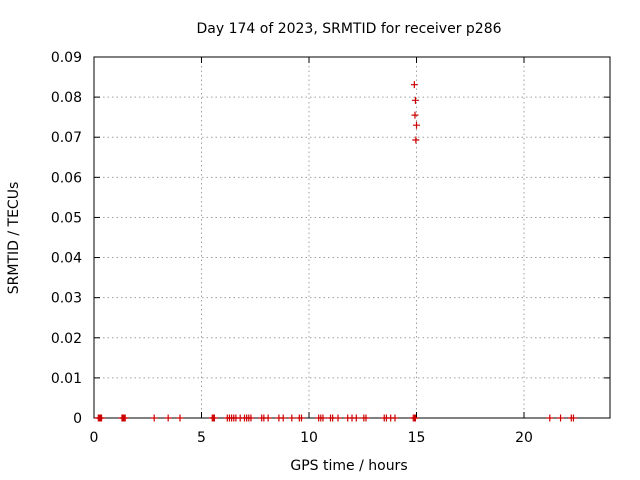 The height and width of the screenshot is (480, 640). I want to click on y-tick-label: 0, so click(77, 419).